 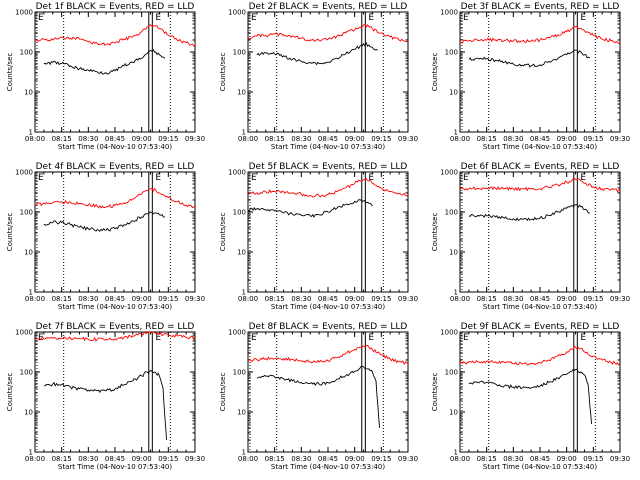 What do you see at coordinates (355, 459) in the screenshot?
I see `plot-8-xtick-label: 09:00` at bounding box center [355, 459].